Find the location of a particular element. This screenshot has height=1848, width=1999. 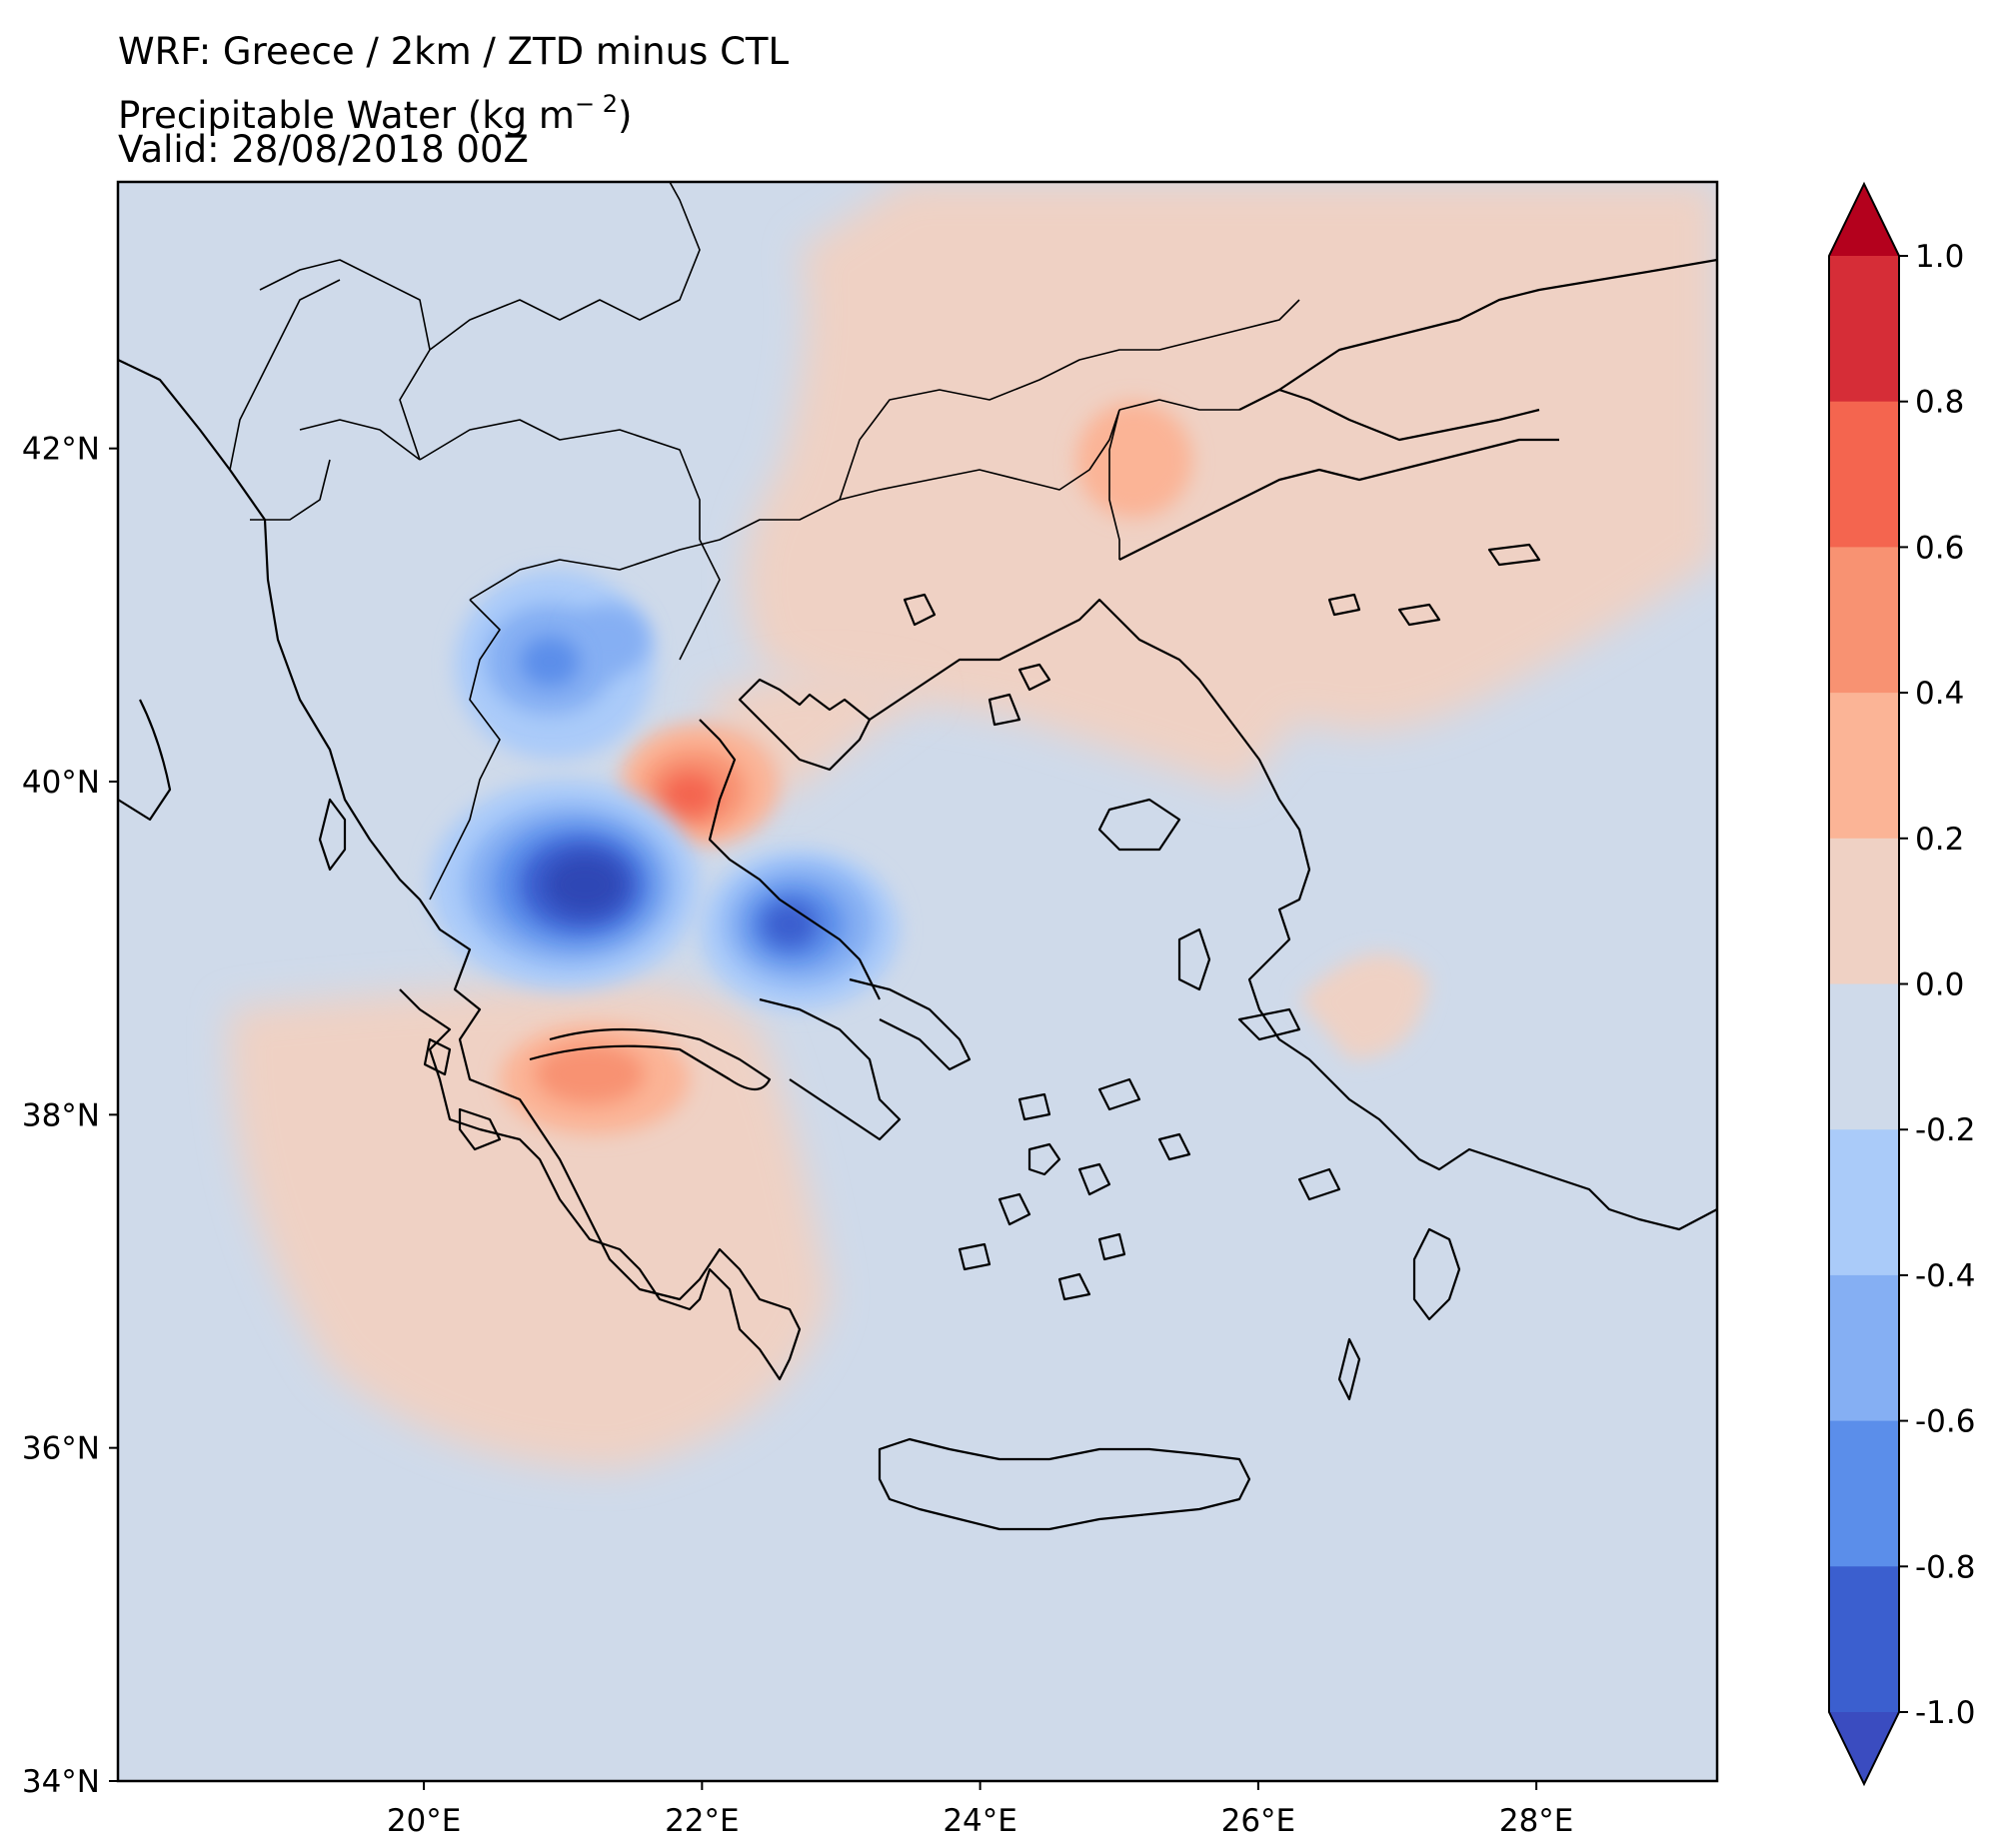

longitude-ticks: 20°E 22°E 24°E 26°E 28°E is located at coordinates (981, 1810).